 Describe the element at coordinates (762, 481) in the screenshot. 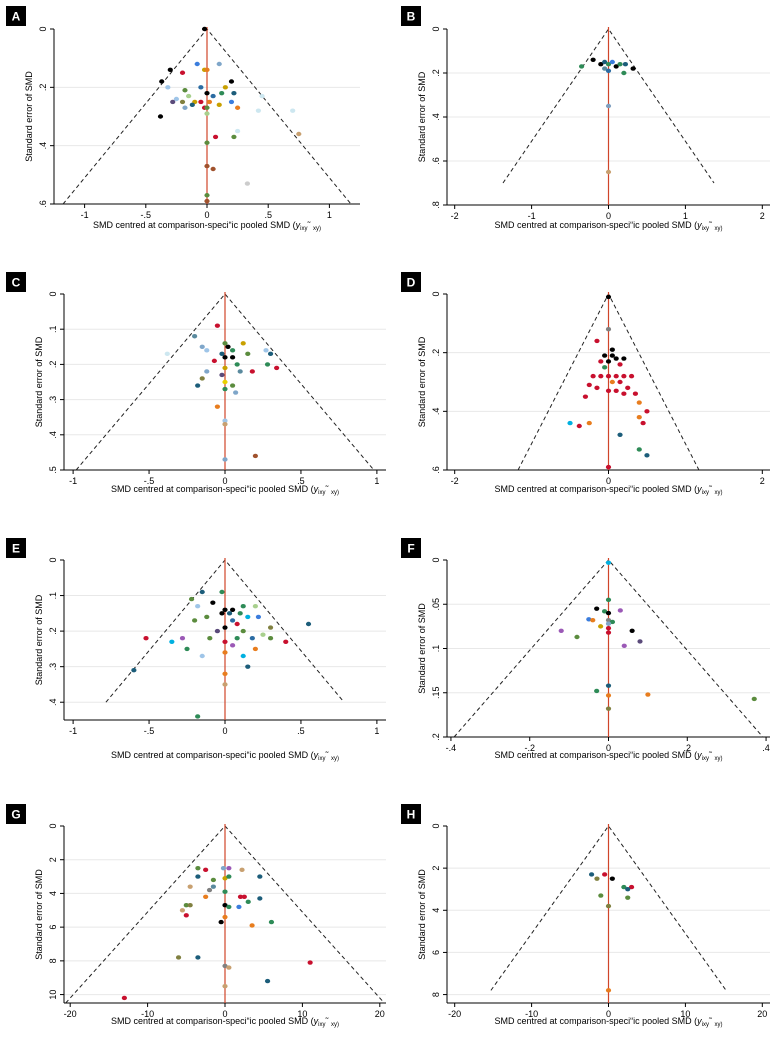

I see `x-tick-label: 2` at that location.